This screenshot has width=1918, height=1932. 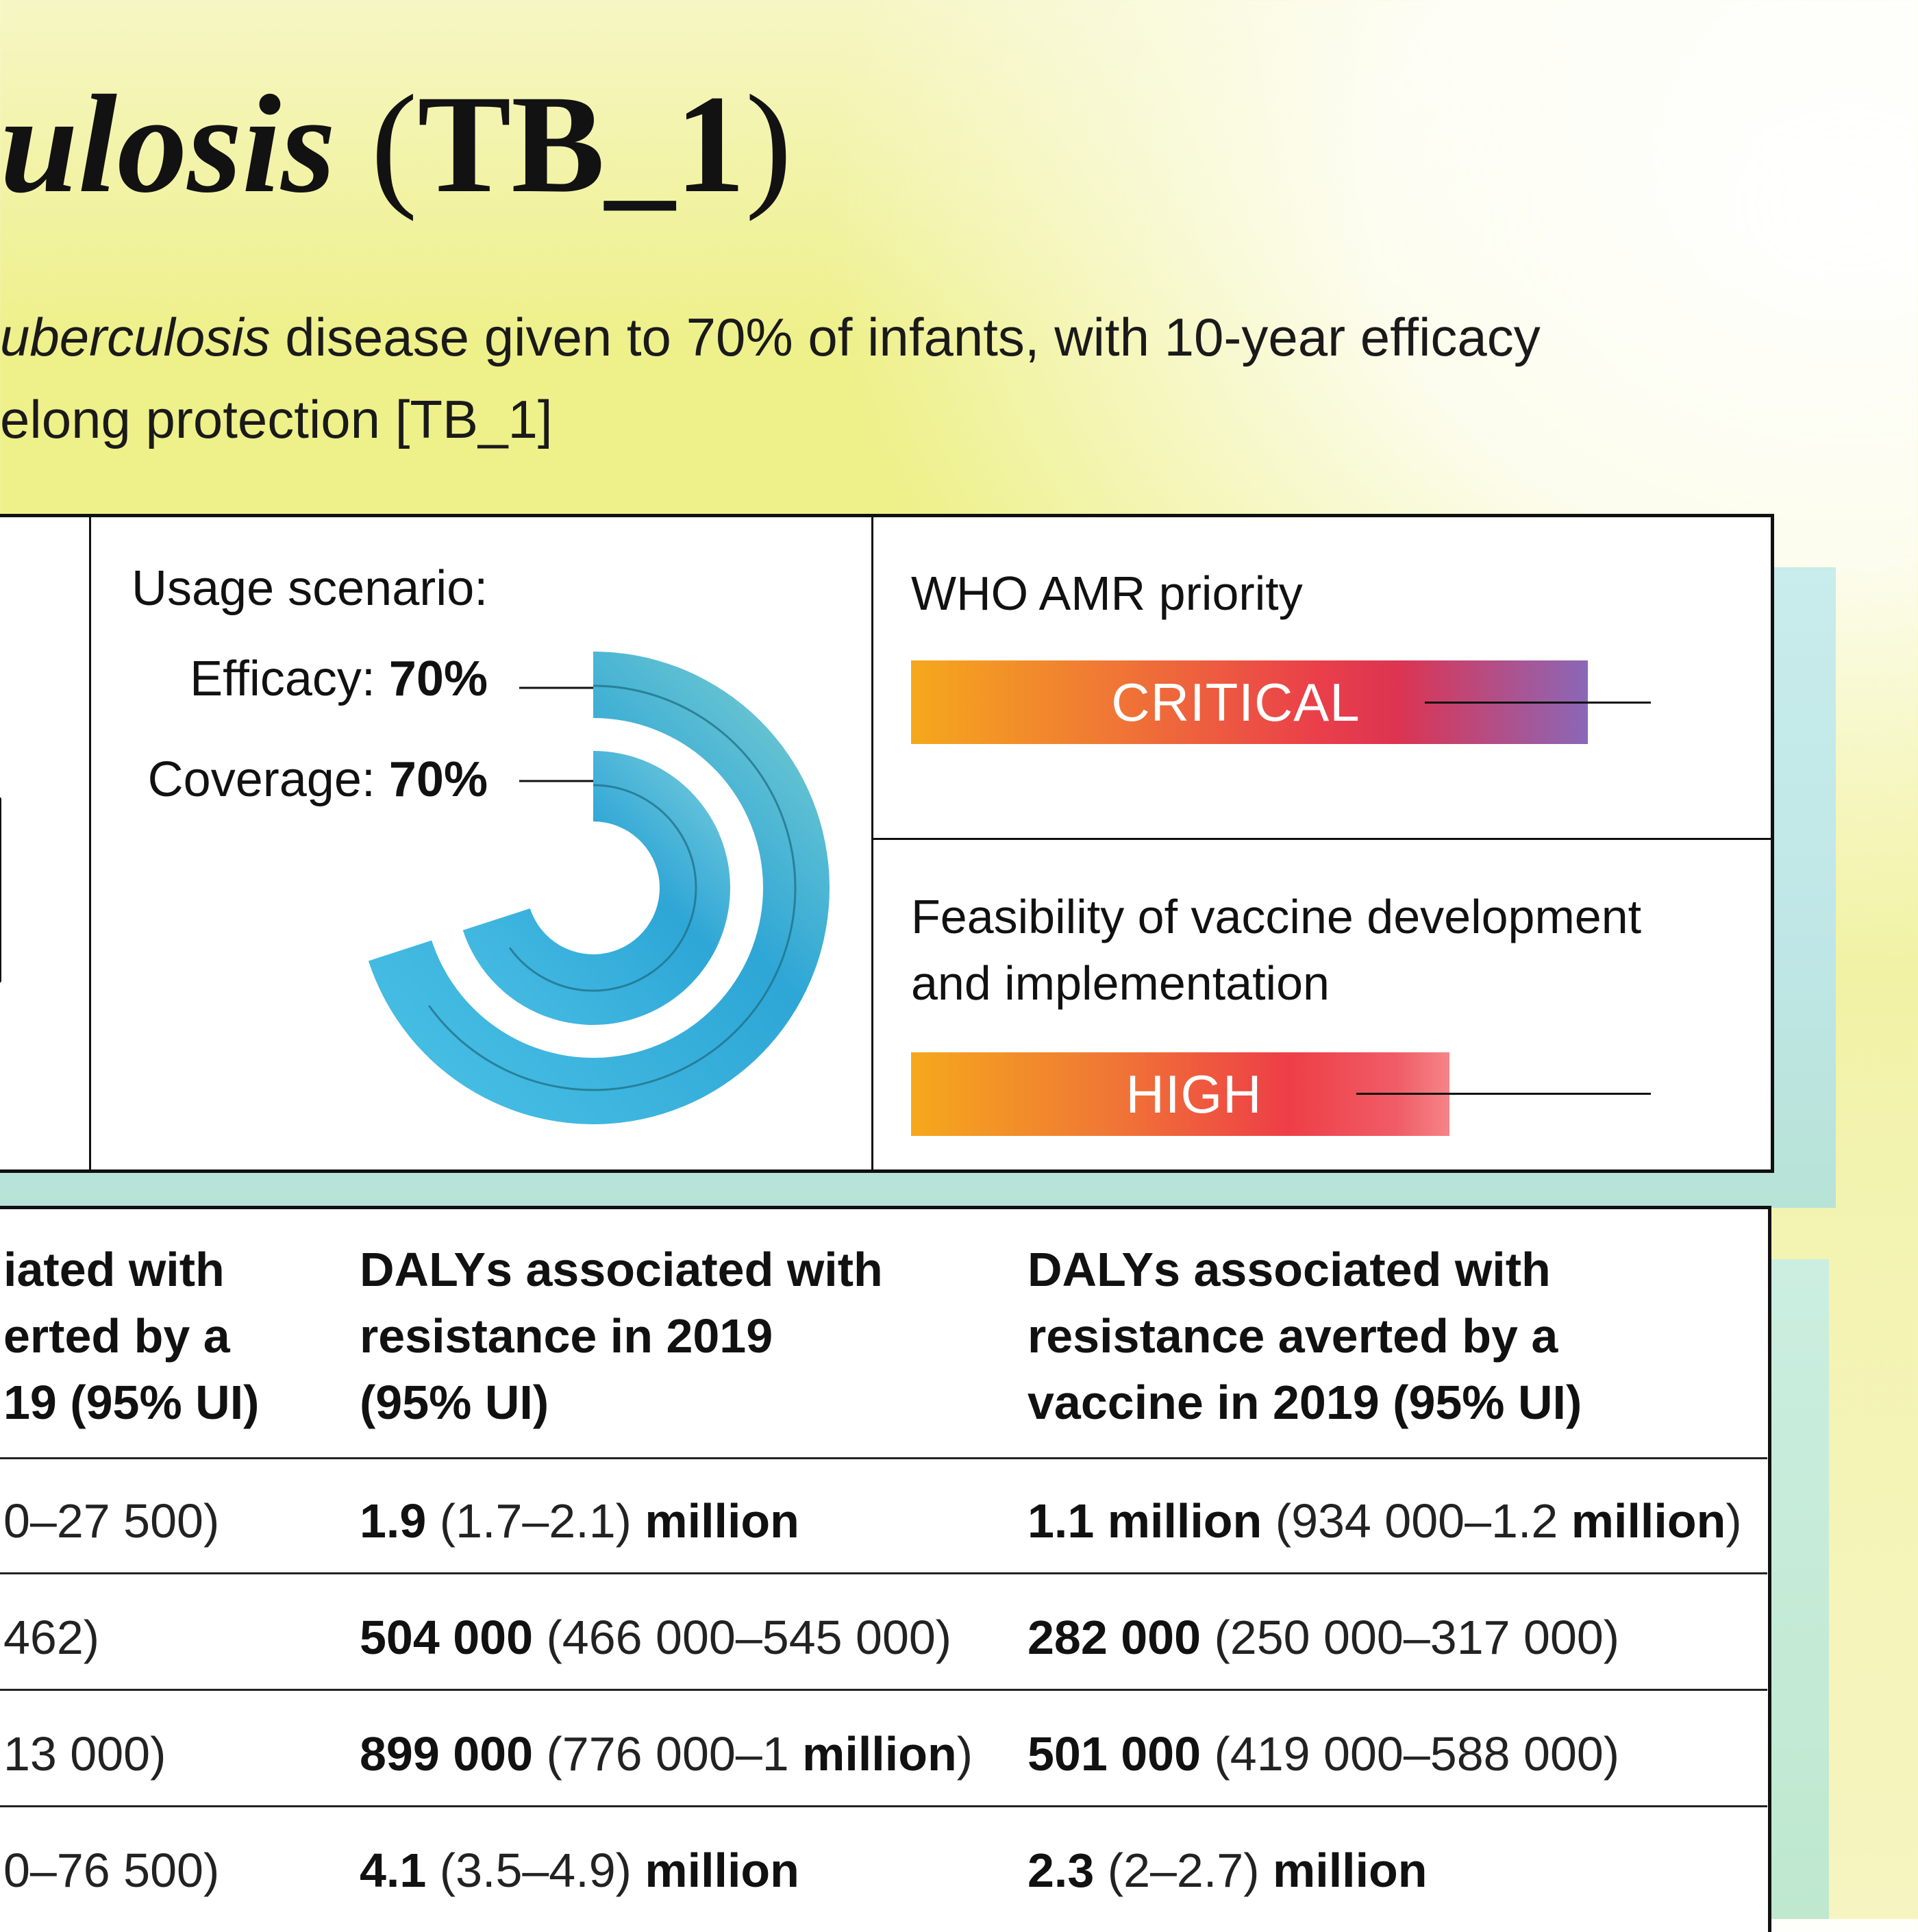 I want to click on usage-scenario-title: Usage scenario:, so click(x=310, y=588).